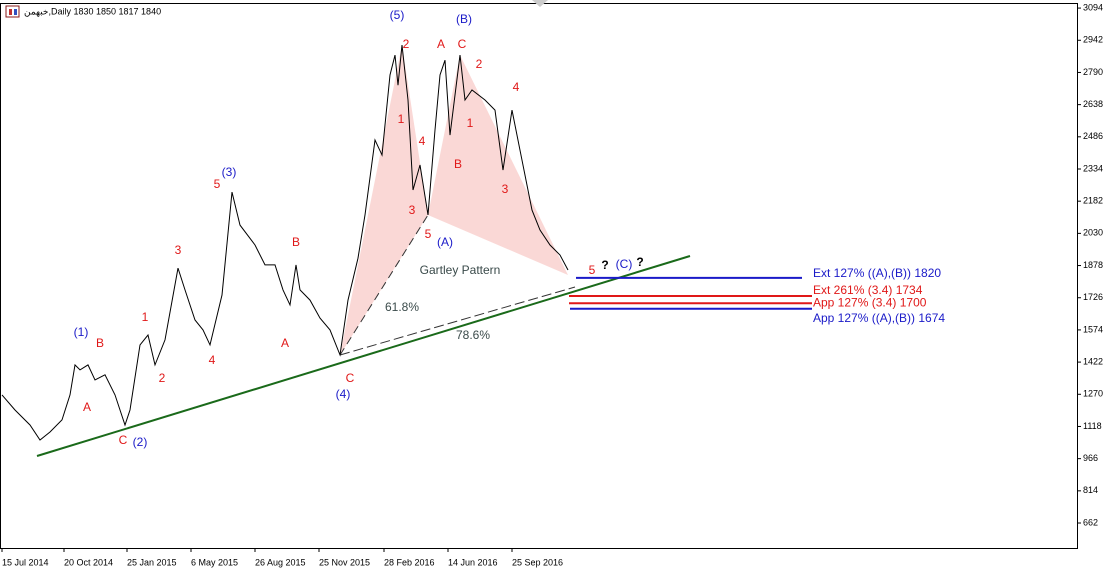 Image resolution: width=1114 pixels, height=578 pixels. I want to click on window-icon, so click(12, 11).